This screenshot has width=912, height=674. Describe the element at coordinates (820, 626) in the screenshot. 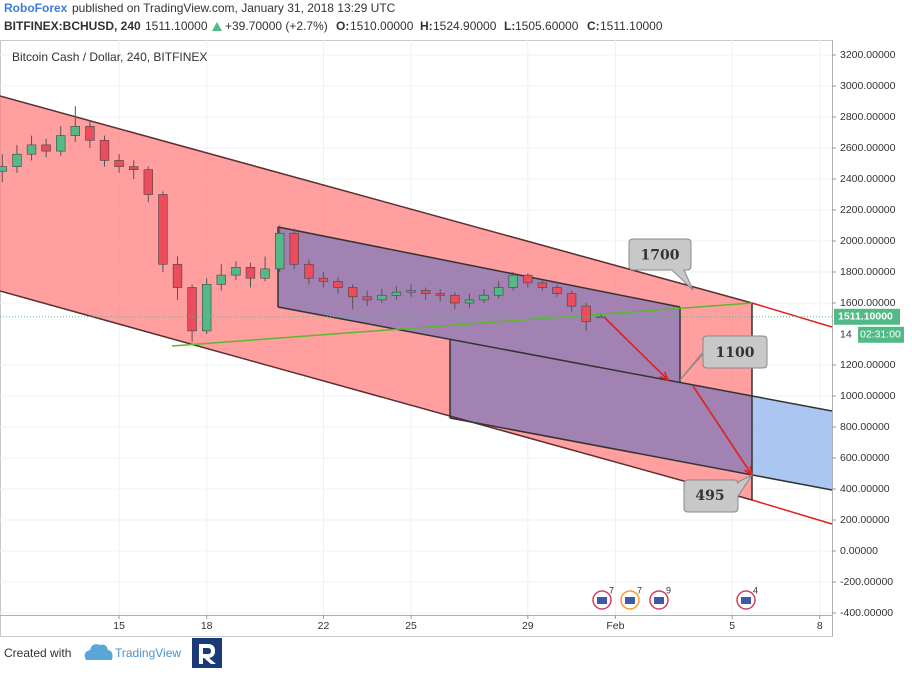

I see `x-tick-label: 8` at that location.